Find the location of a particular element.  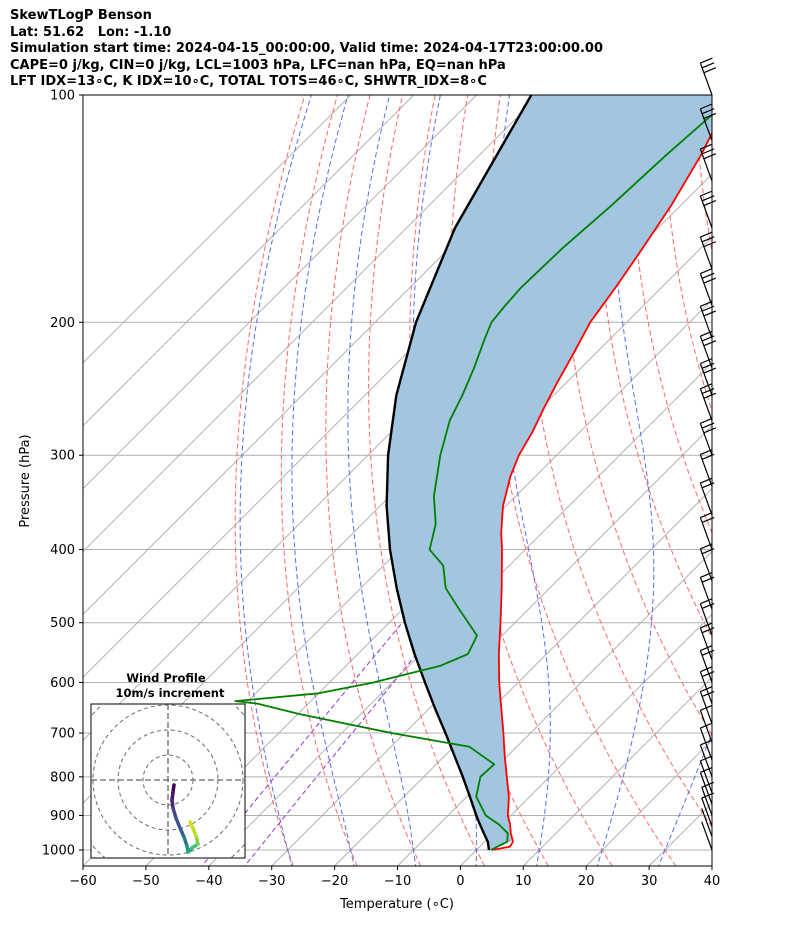

y-tick-label: 800 is located at coordinates (62, 777).